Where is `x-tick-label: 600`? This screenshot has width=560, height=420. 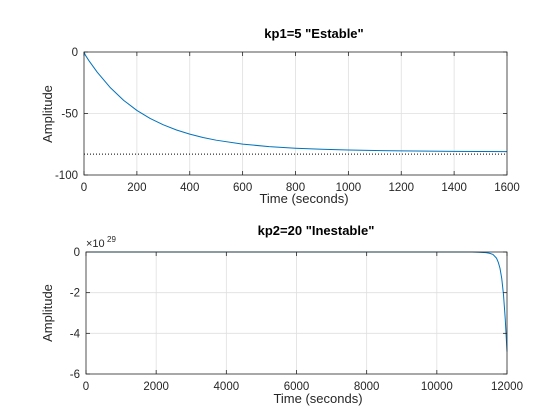 x-tick-label: 600 is located at coordinates (242, 188).